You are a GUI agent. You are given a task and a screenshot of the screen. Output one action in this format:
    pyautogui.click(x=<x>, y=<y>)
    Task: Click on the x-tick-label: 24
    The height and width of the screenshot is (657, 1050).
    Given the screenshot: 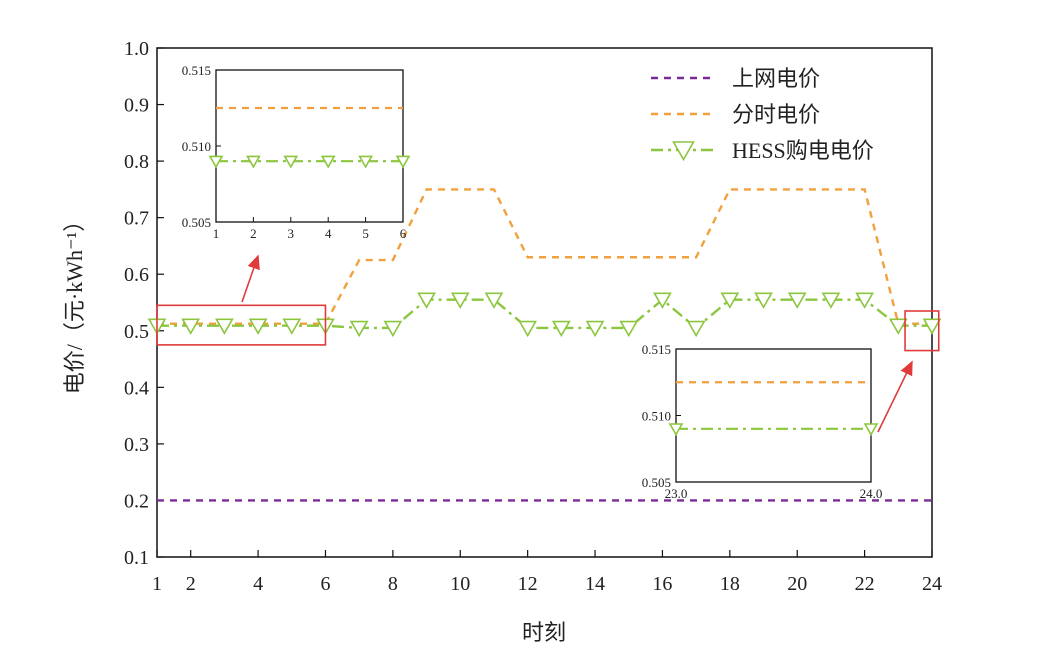 What is the action you would take?
    pyautogui.click(x=932, y=584)
    